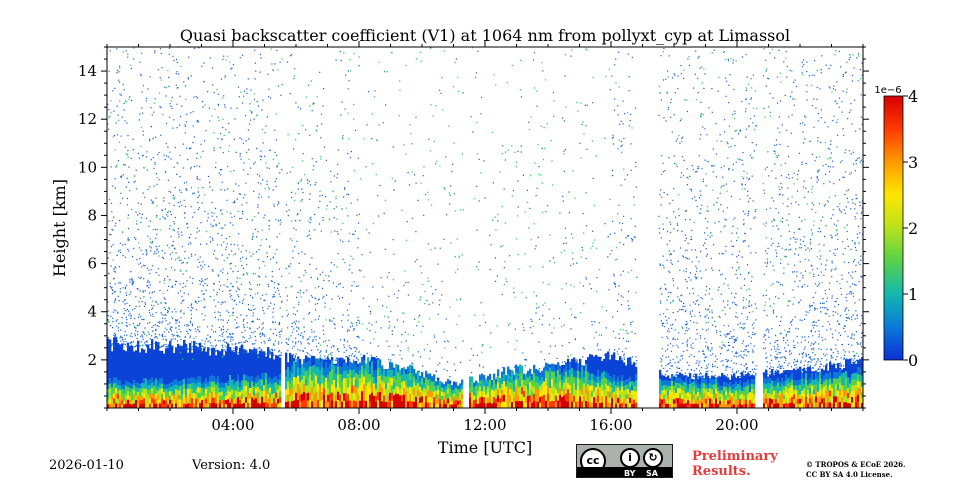 The width and height of the screenshot is (960, 480). What do you see at coordinates (624, 461) in the screenshot?
I see `cc-license-badge: cc i ↻ BY SA` at bounding box center [624, 461].